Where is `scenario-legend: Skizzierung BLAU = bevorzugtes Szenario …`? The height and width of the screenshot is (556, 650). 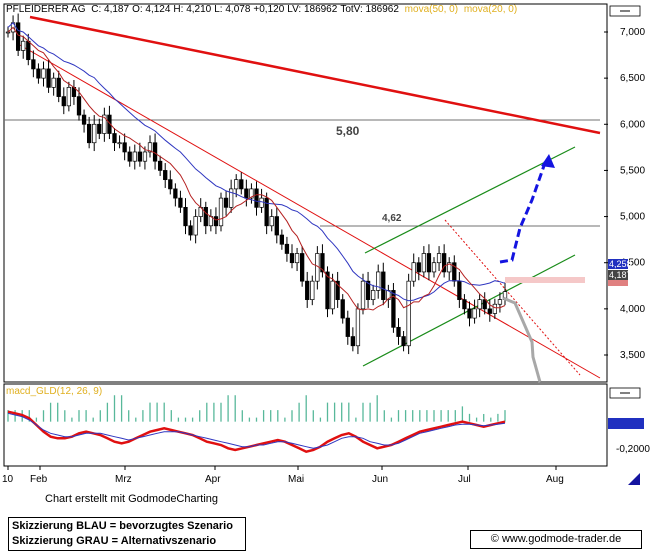 scenario-legend: Skizzierung BLAU = bevorzugtes Szenario … is located at coordinates (127, 534).